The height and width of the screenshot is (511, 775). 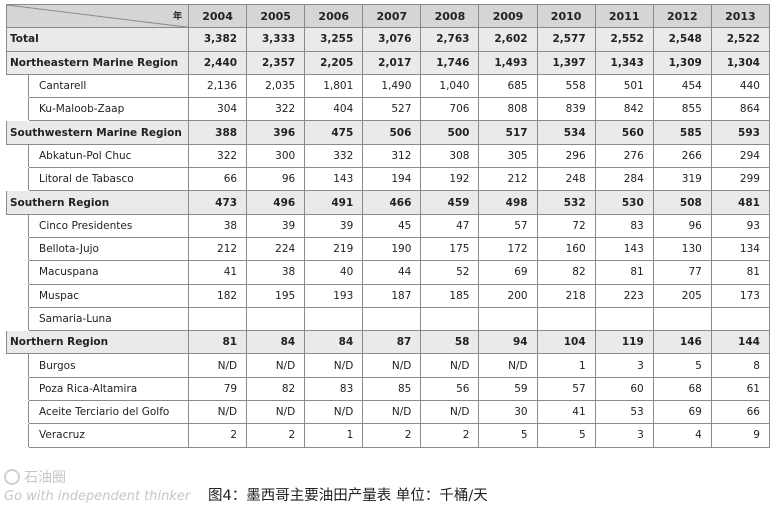 What do you see at coordinates (682, 202) in the screenshot?
I see `production-value: 508` at bounding box center [682, 202].